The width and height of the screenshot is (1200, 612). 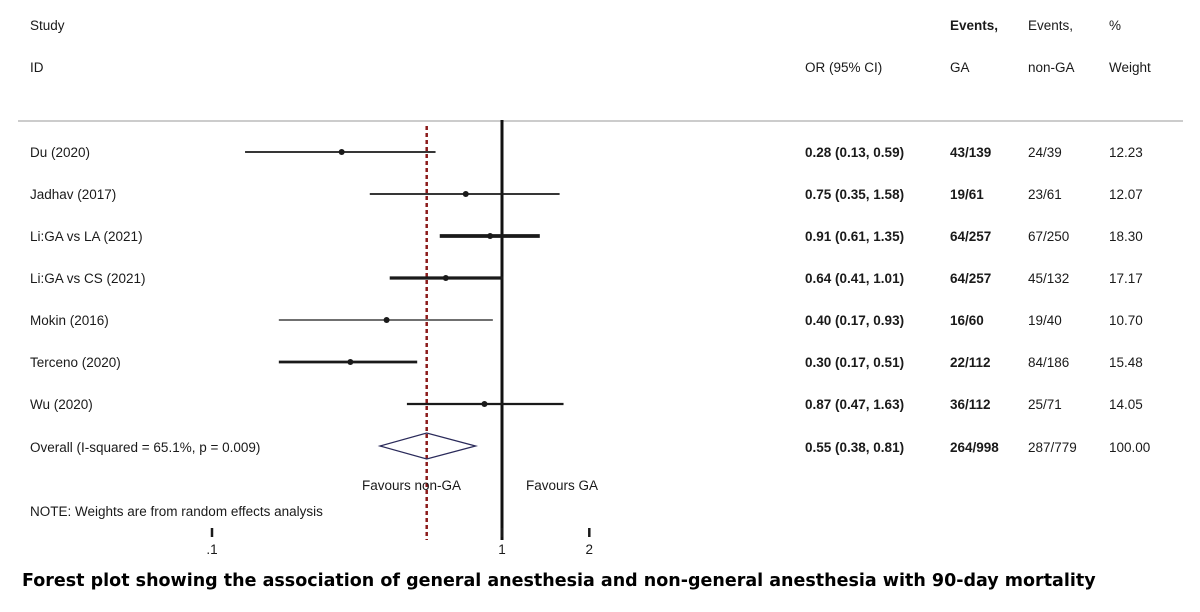 What do you see at coordinates (60, 152) in the screenshot?
I see `study-name: Du (2020)` at bounding box center [60, 152].